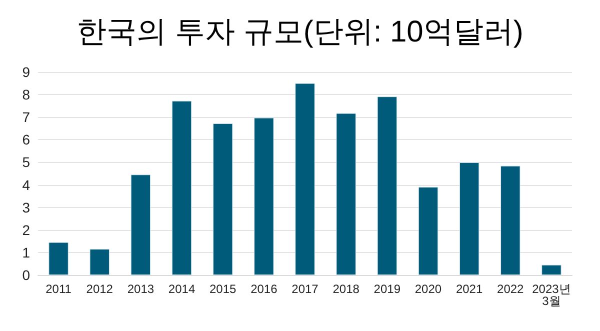 This screenshot has height=331, width=600. Describe the element at coordinates (510, 289) in the screenshot. I see `x-tick-label: 2022` at that location.